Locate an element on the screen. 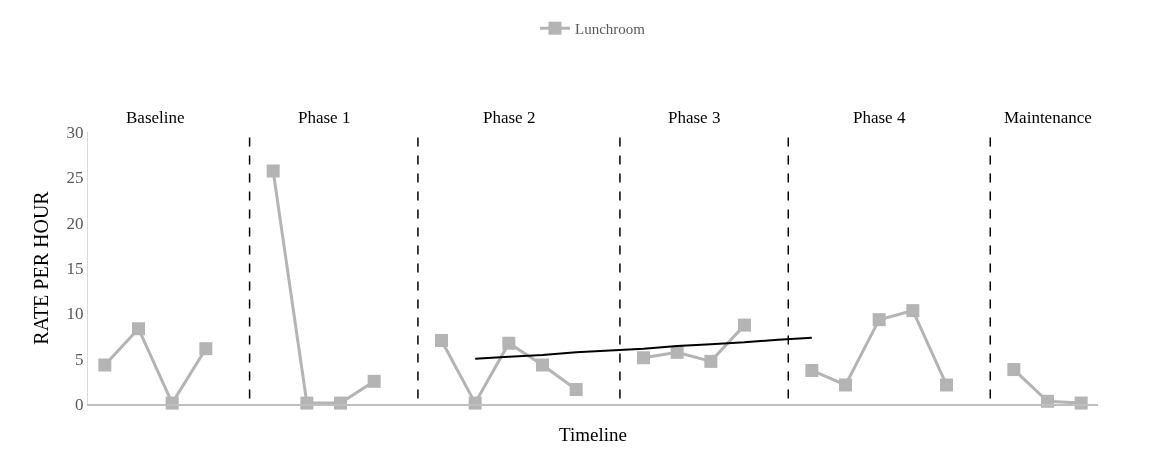 This screenshot has width=1151, height=459. text: Phase 4 is located at coordinates (879, 117).